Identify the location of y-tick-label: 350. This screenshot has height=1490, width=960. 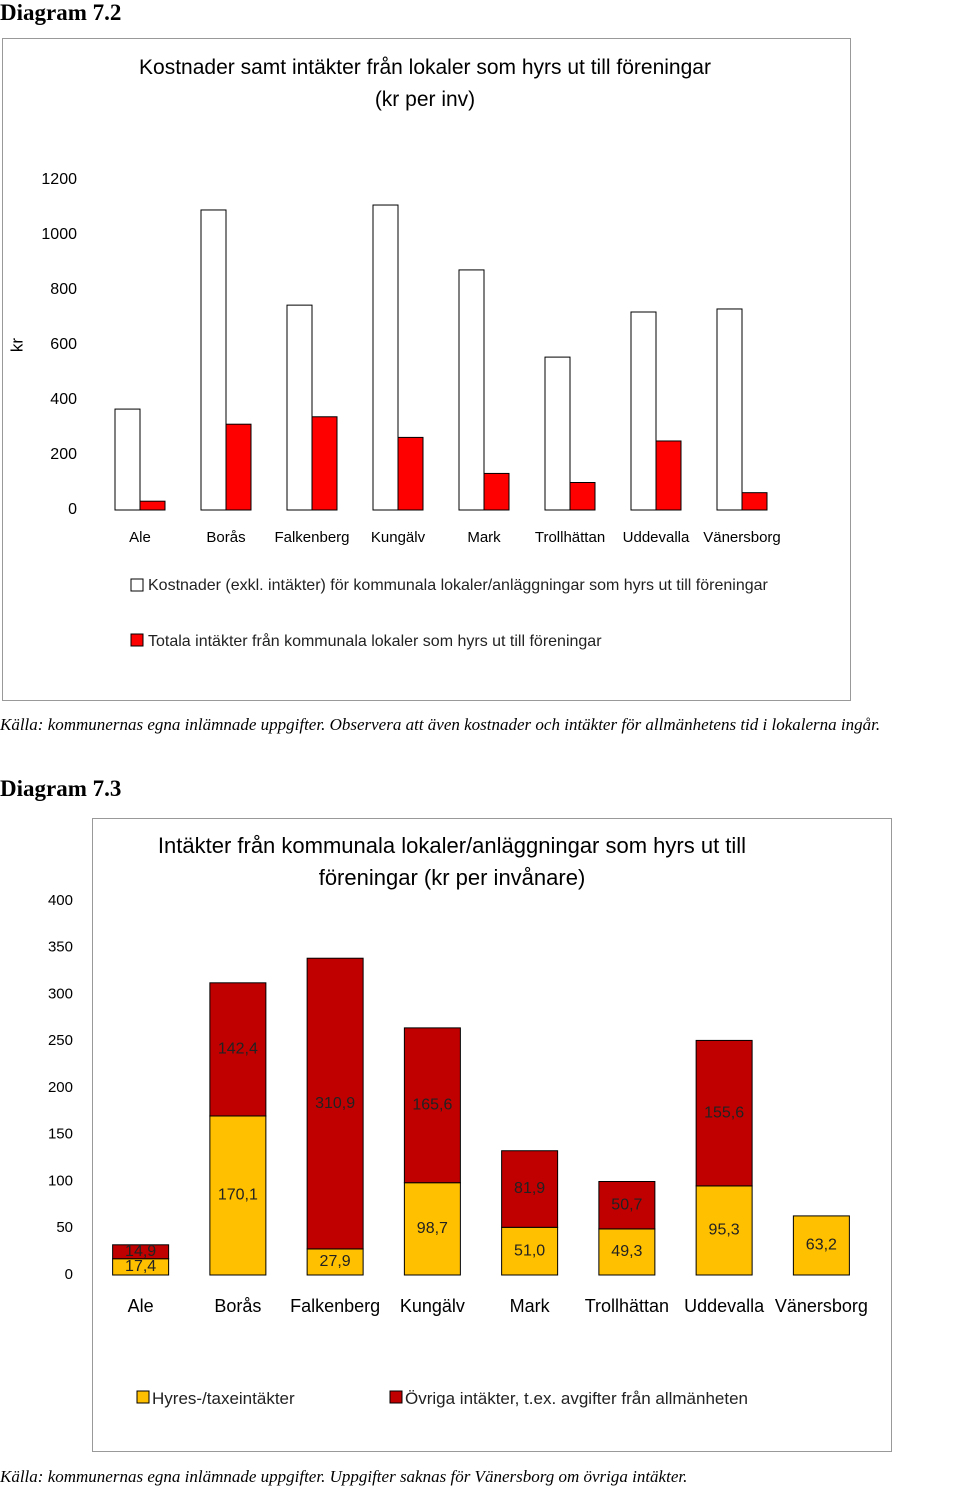
(60, 947).